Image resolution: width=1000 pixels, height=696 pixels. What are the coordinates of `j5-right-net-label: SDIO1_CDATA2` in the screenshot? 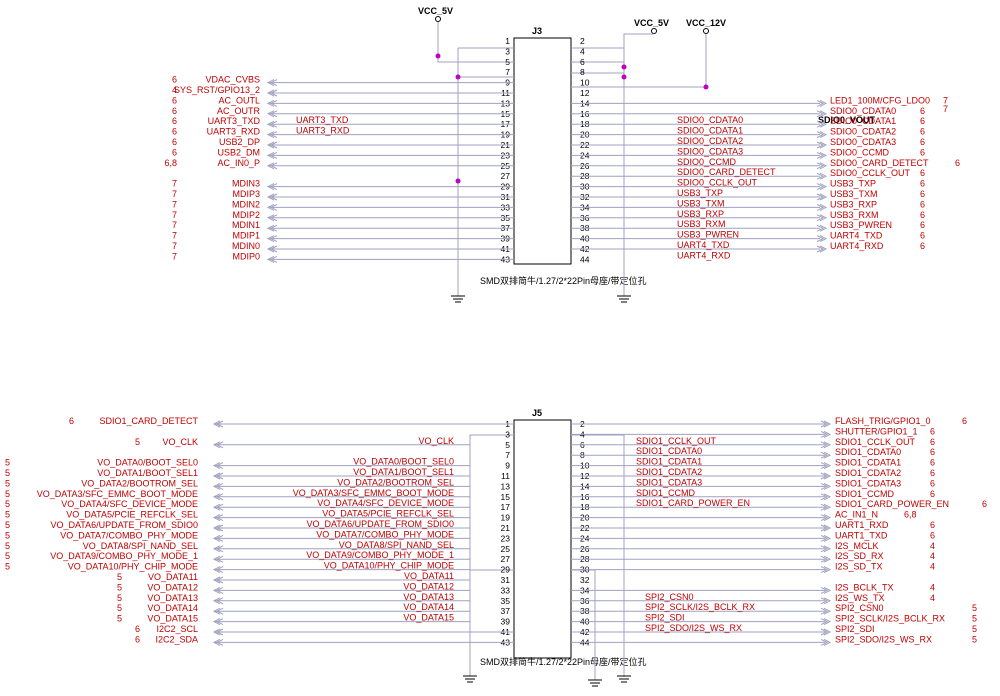 It's located at (868, 473).